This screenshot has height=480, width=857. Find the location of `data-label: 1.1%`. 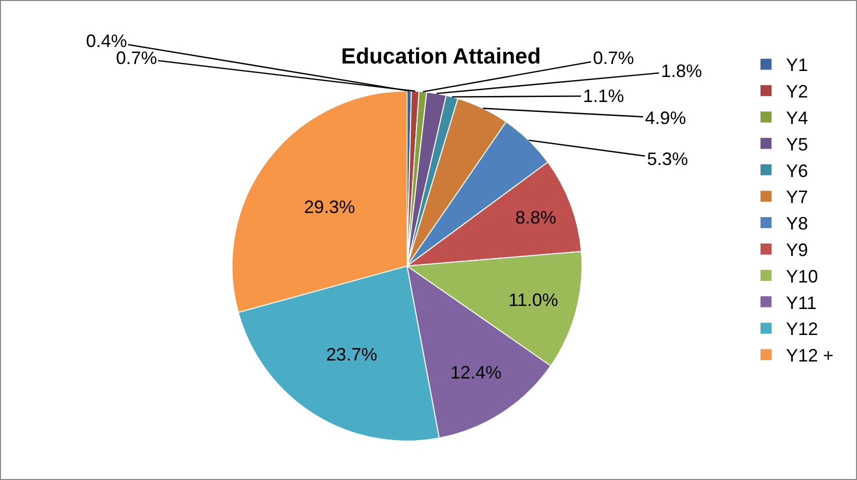

data-label: 1.1% is located at coordinates (603, 96).